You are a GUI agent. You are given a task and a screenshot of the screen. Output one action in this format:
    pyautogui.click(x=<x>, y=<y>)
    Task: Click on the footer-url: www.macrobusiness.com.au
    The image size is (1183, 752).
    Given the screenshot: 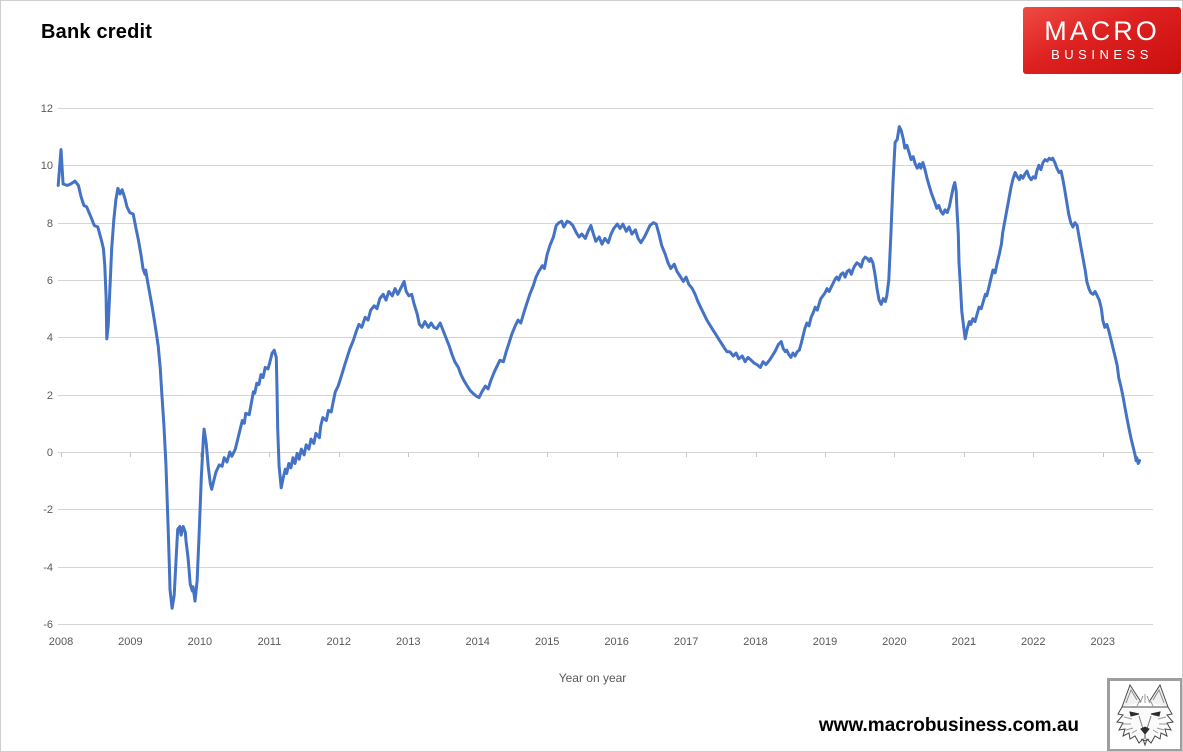 What is the action you would take?
    pyautogui.click(x=948, y=725)
    